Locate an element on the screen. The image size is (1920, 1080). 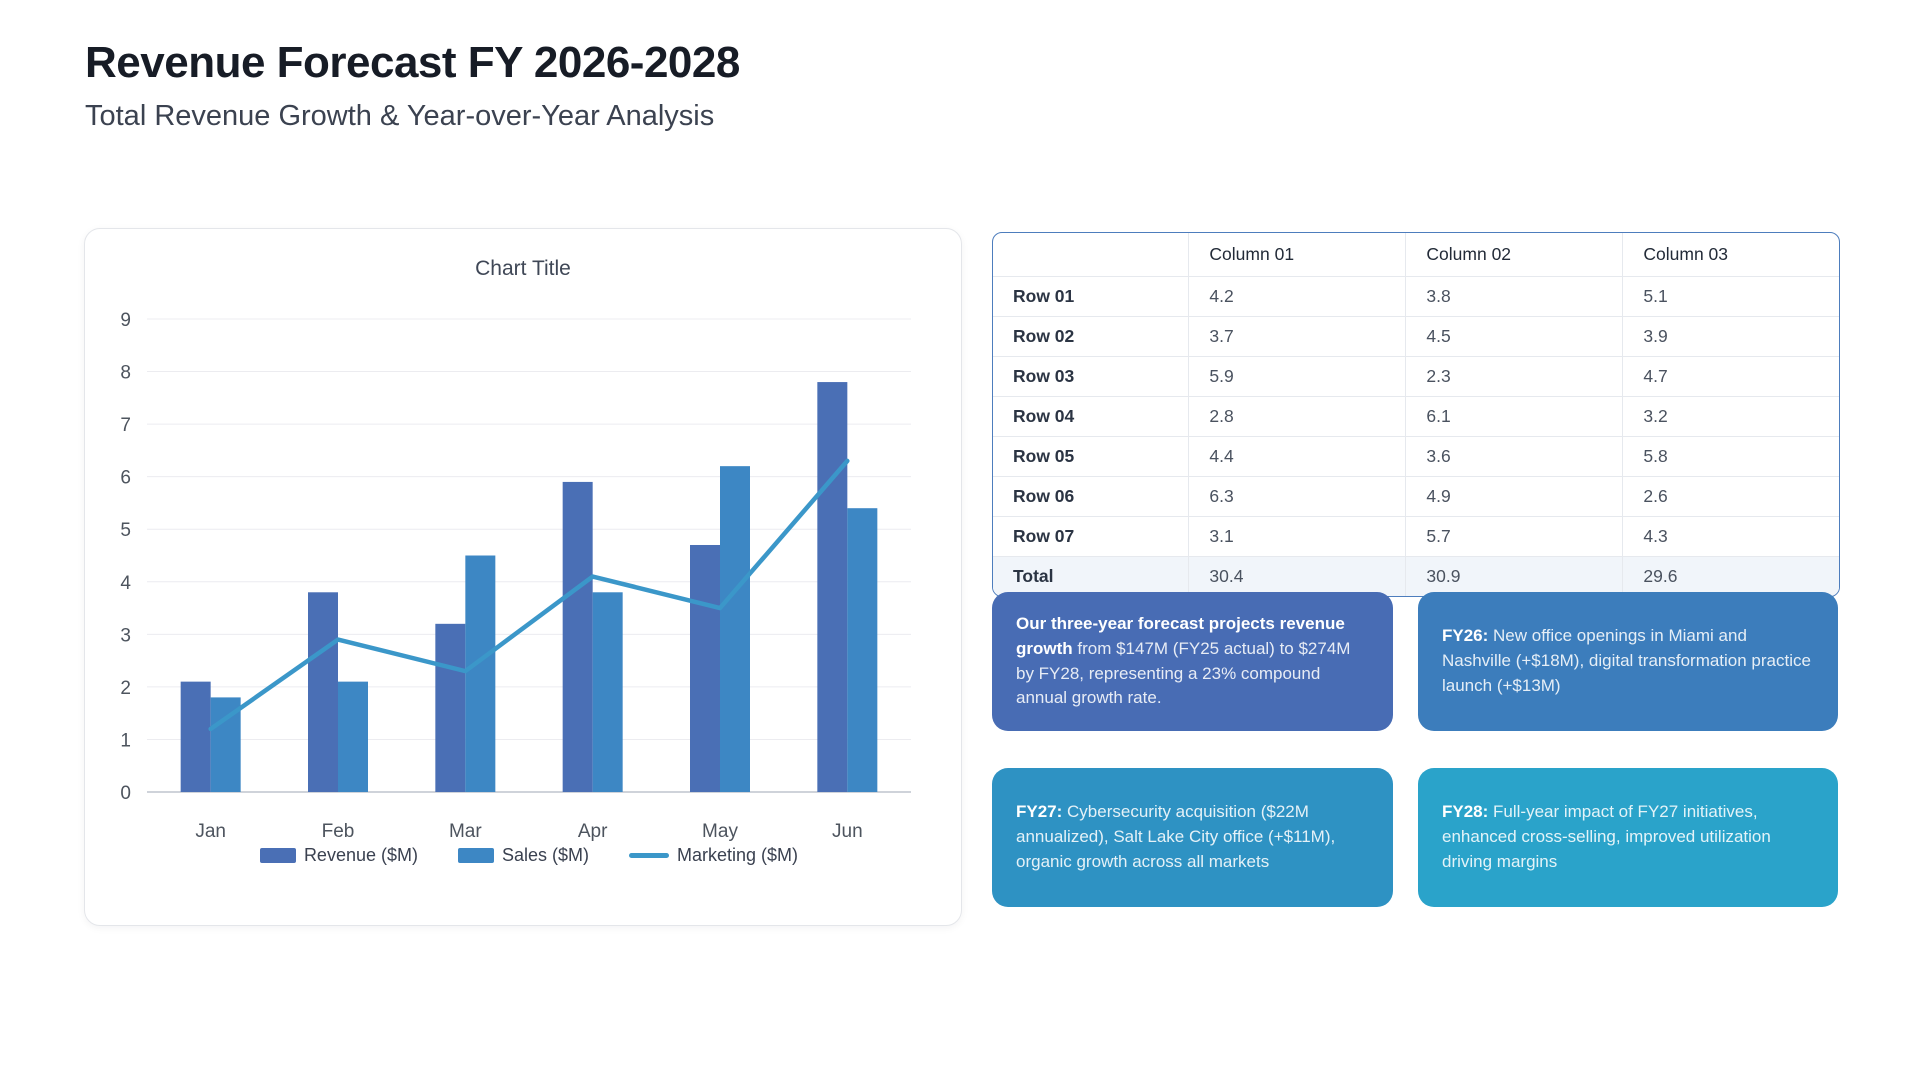
table-cell: 5.8 is located at coordinates (1730, 456).